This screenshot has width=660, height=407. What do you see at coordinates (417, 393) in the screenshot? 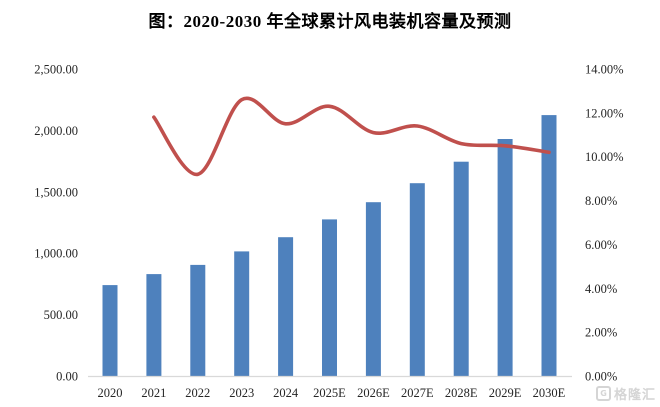
I see `x-axis-tick: 2027E` at bounding box center [417, 393].